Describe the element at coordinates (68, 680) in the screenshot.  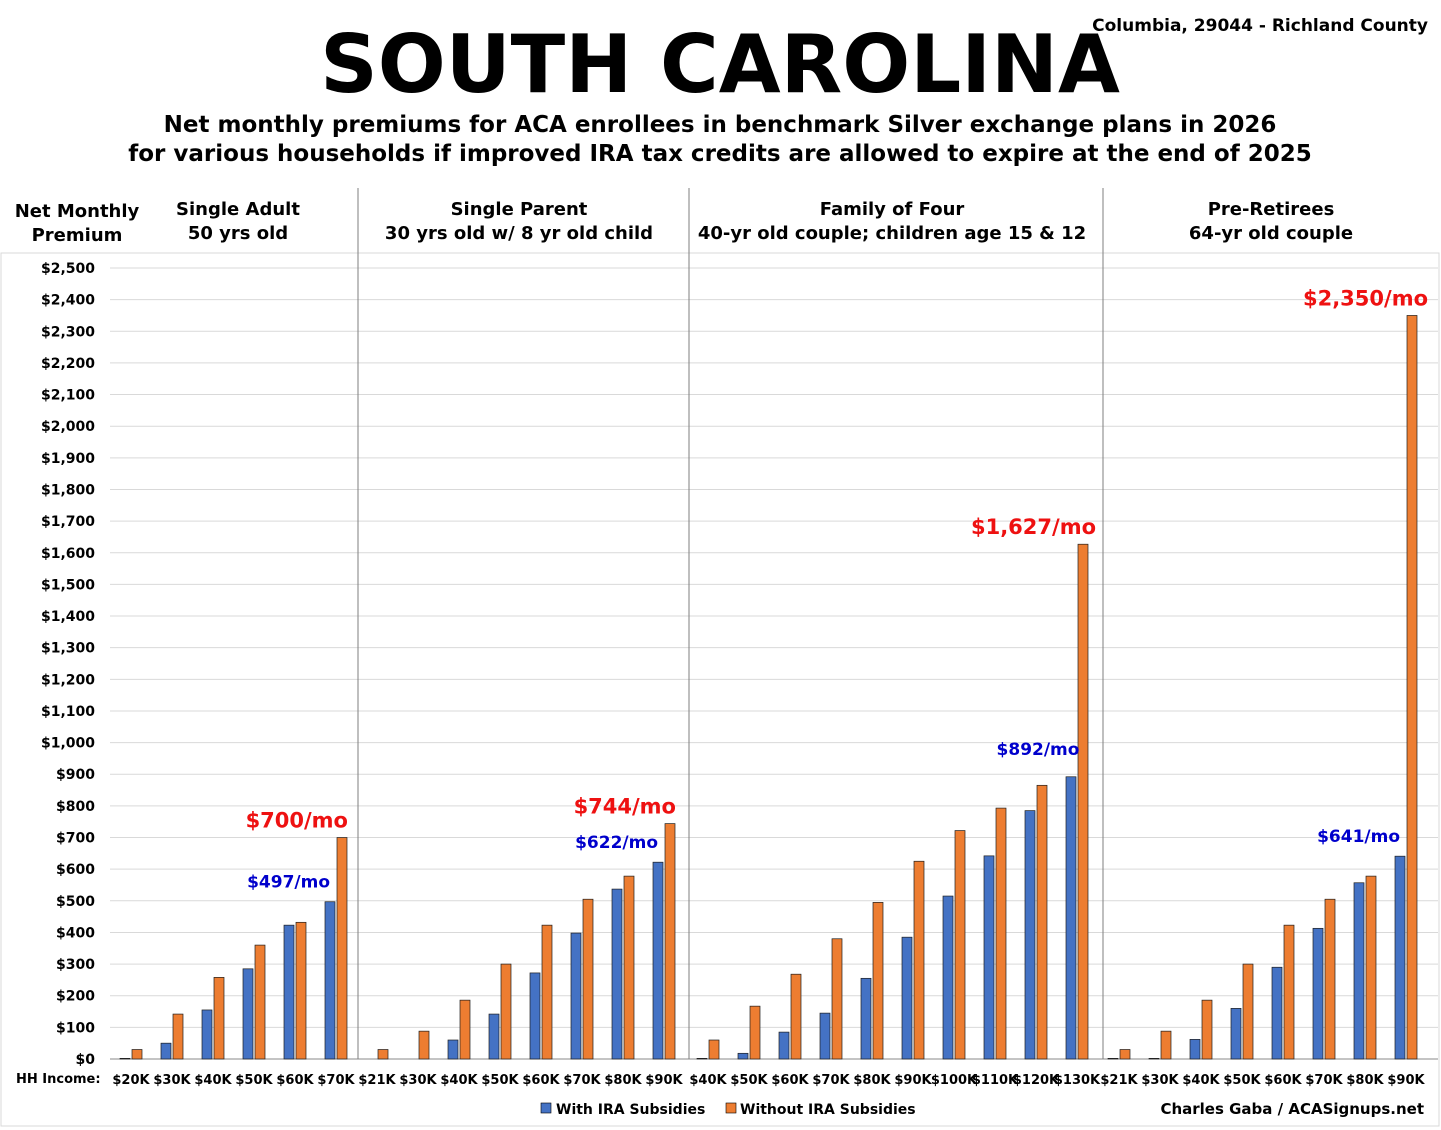
I see `y-tick-label: $1,200` at that location.